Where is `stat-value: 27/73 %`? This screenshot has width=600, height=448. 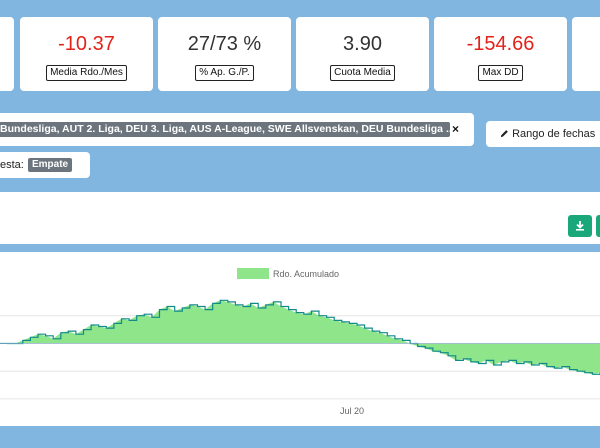
stat-value: 27/73 % is located at coordinates (224, 44).